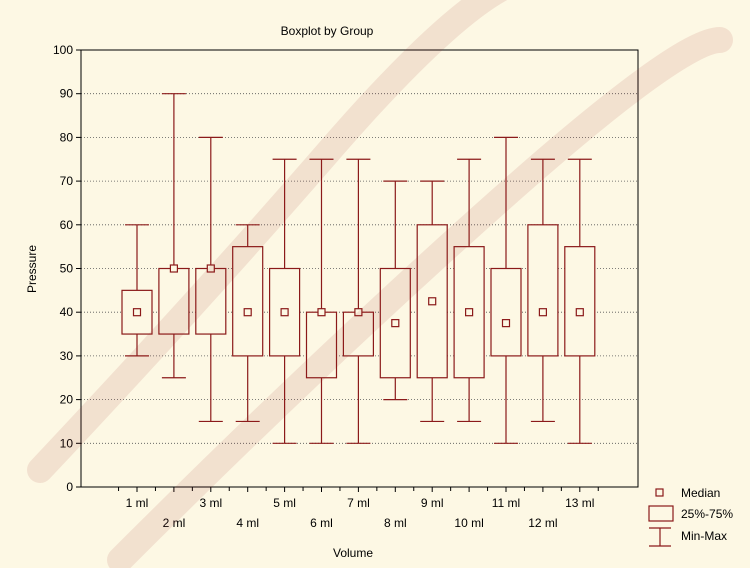  Describe the element at coordinates (67, 443) in the screenshot. I see `y-tick-label: 10` at that location.